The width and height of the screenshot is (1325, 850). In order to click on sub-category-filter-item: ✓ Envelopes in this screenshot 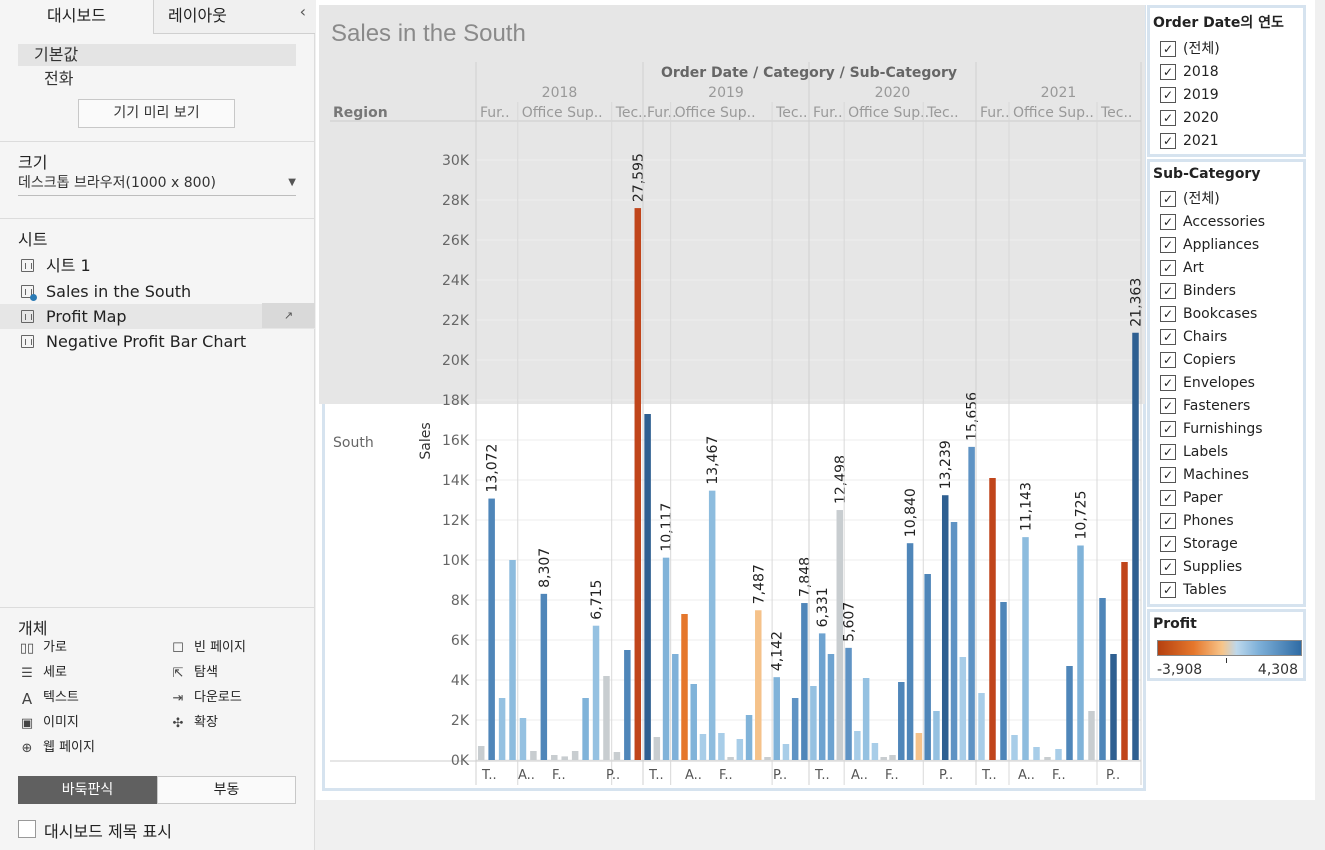, I will do `click(1207, 383)`.